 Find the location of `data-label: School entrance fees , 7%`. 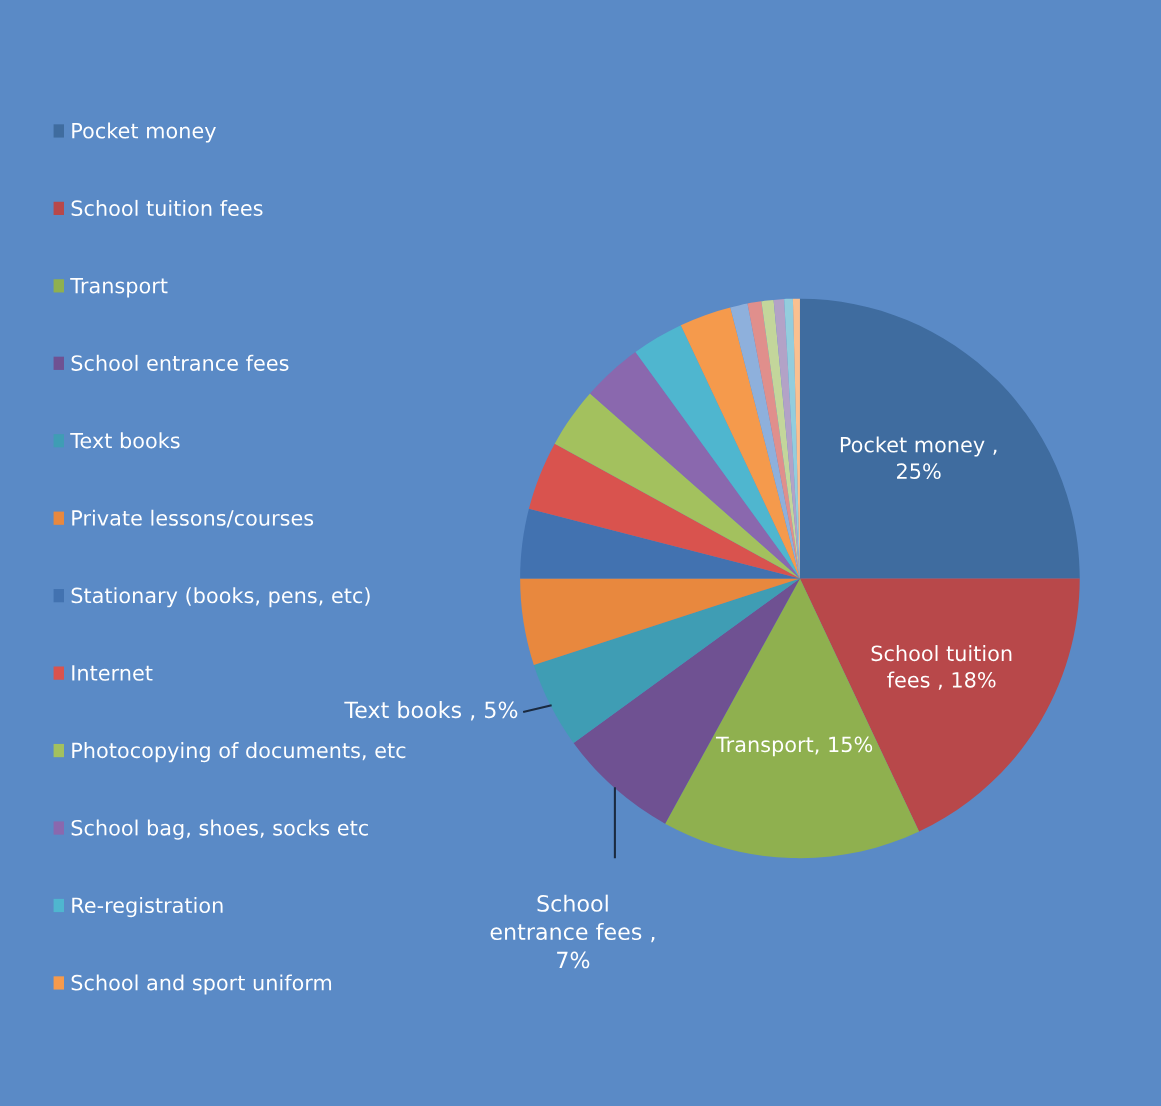

data-label: School entrance fees , 7% is located at coordinates (572, 931).